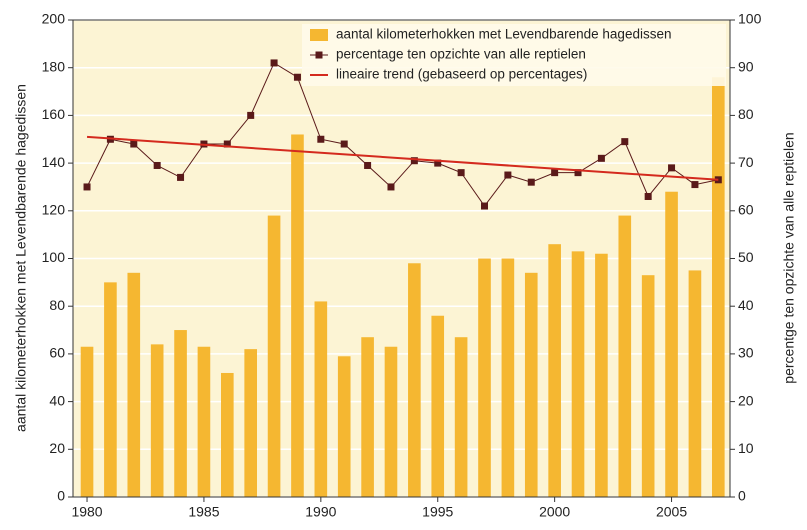 The image size is (807, 530). Describe the element at coordinates (437, 512) in the screenshot. I see `x-tick-label: 1995` at that location.